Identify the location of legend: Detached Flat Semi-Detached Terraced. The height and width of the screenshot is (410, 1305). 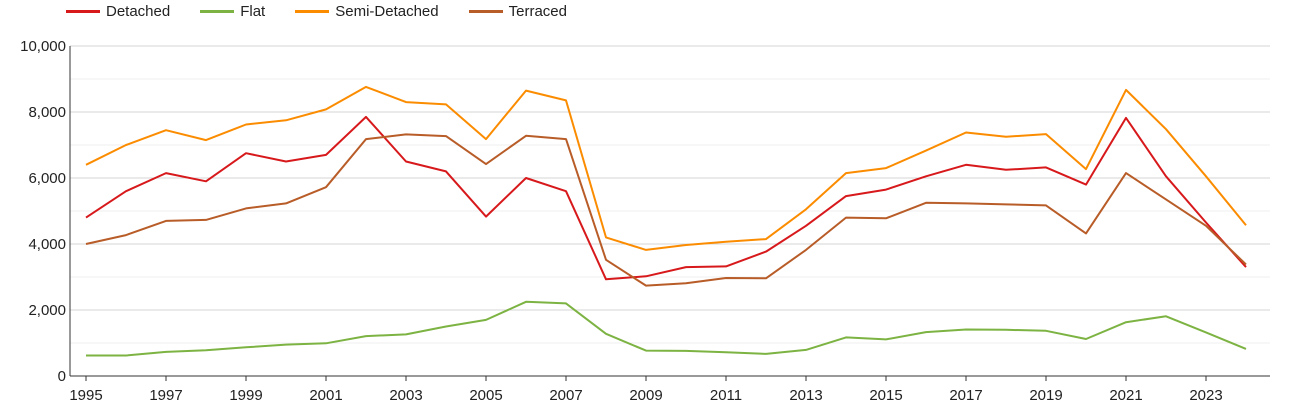
(331, 11).